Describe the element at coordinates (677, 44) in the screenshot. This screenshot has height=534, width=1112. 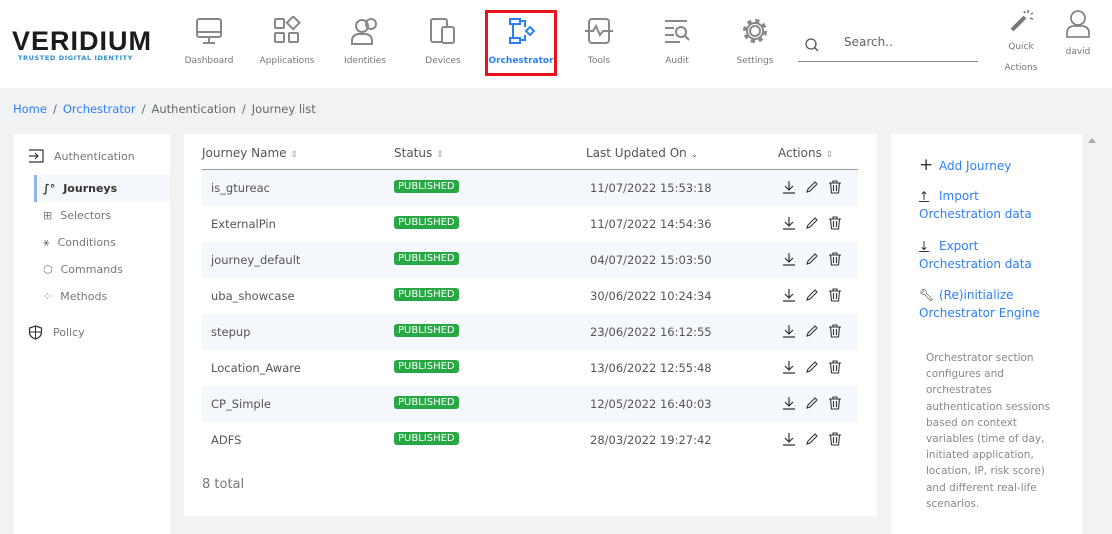
I see `nav-audit: Audit` at that location.